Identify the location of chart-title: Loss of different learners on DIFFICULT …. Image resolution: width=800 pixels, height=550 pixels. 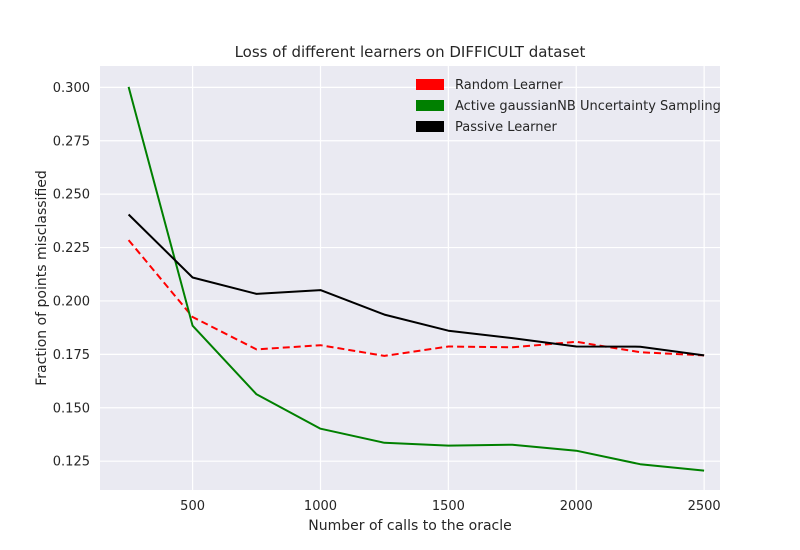
(410, 52).